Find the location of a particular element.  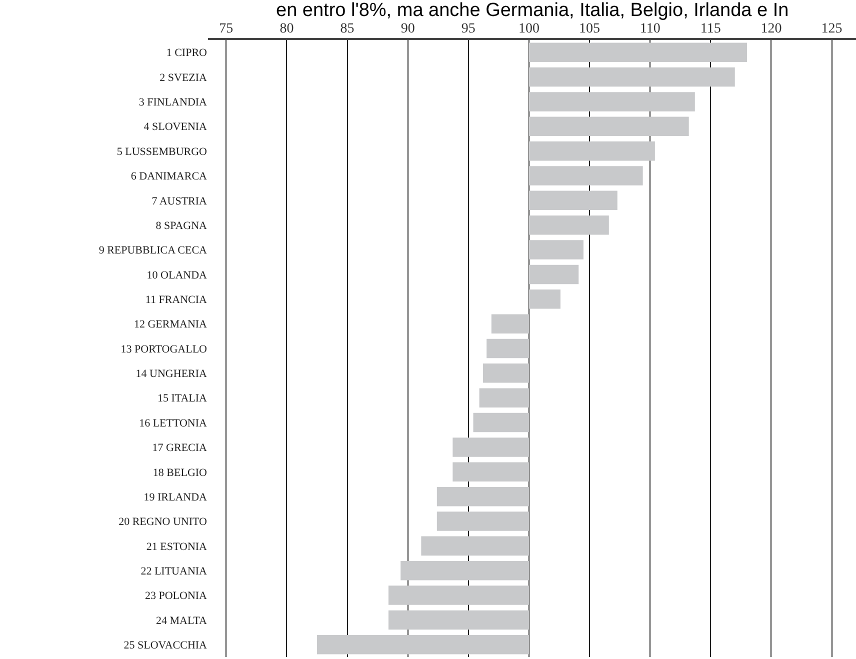

y-tick-label: 3 FINLANDIA is located at coordinates (173, 102).